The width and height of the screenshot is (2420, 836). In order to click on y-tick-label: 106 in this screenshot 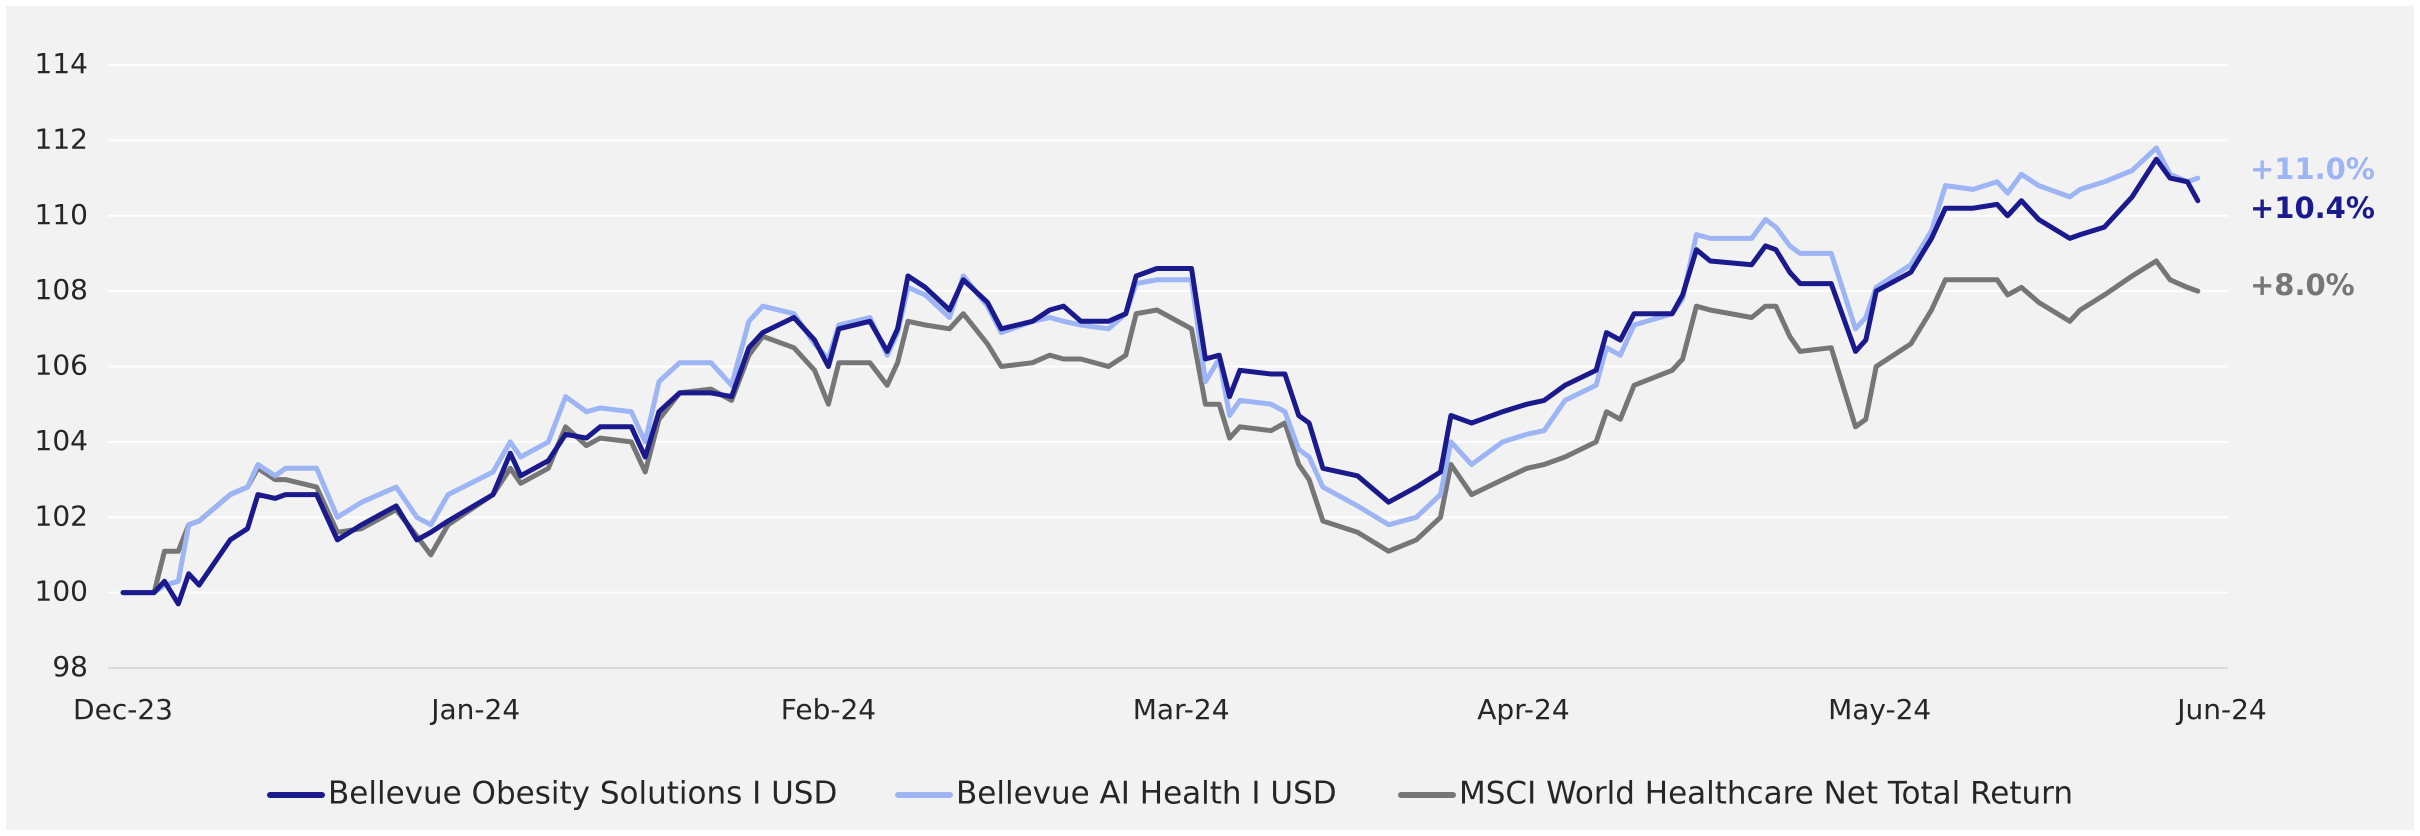, I will do `click(61, 365)`.